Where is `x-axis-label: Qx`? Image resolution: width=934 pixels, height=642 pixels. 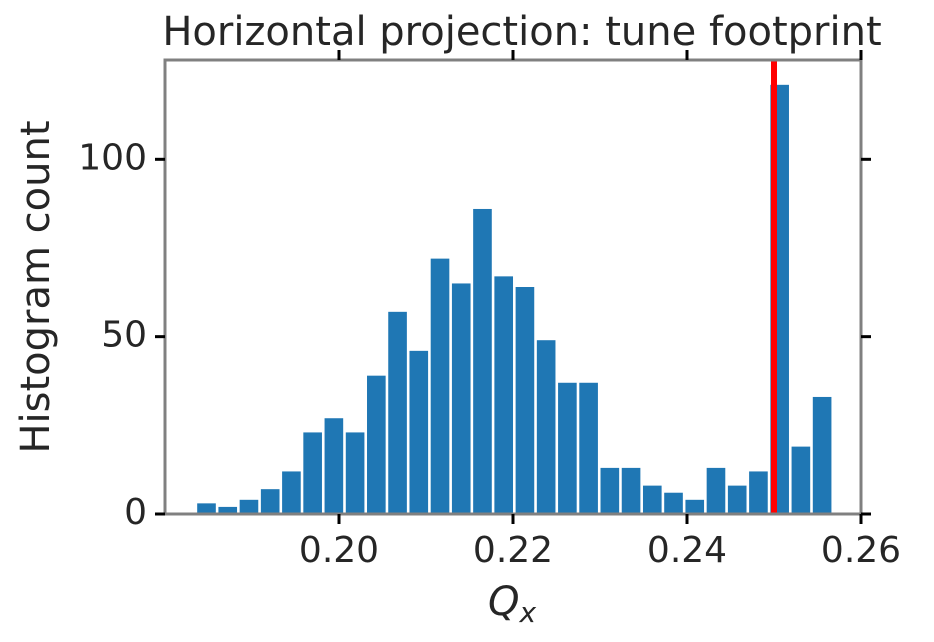 x-axis-label: Qx is located at coordinates (512, 604).